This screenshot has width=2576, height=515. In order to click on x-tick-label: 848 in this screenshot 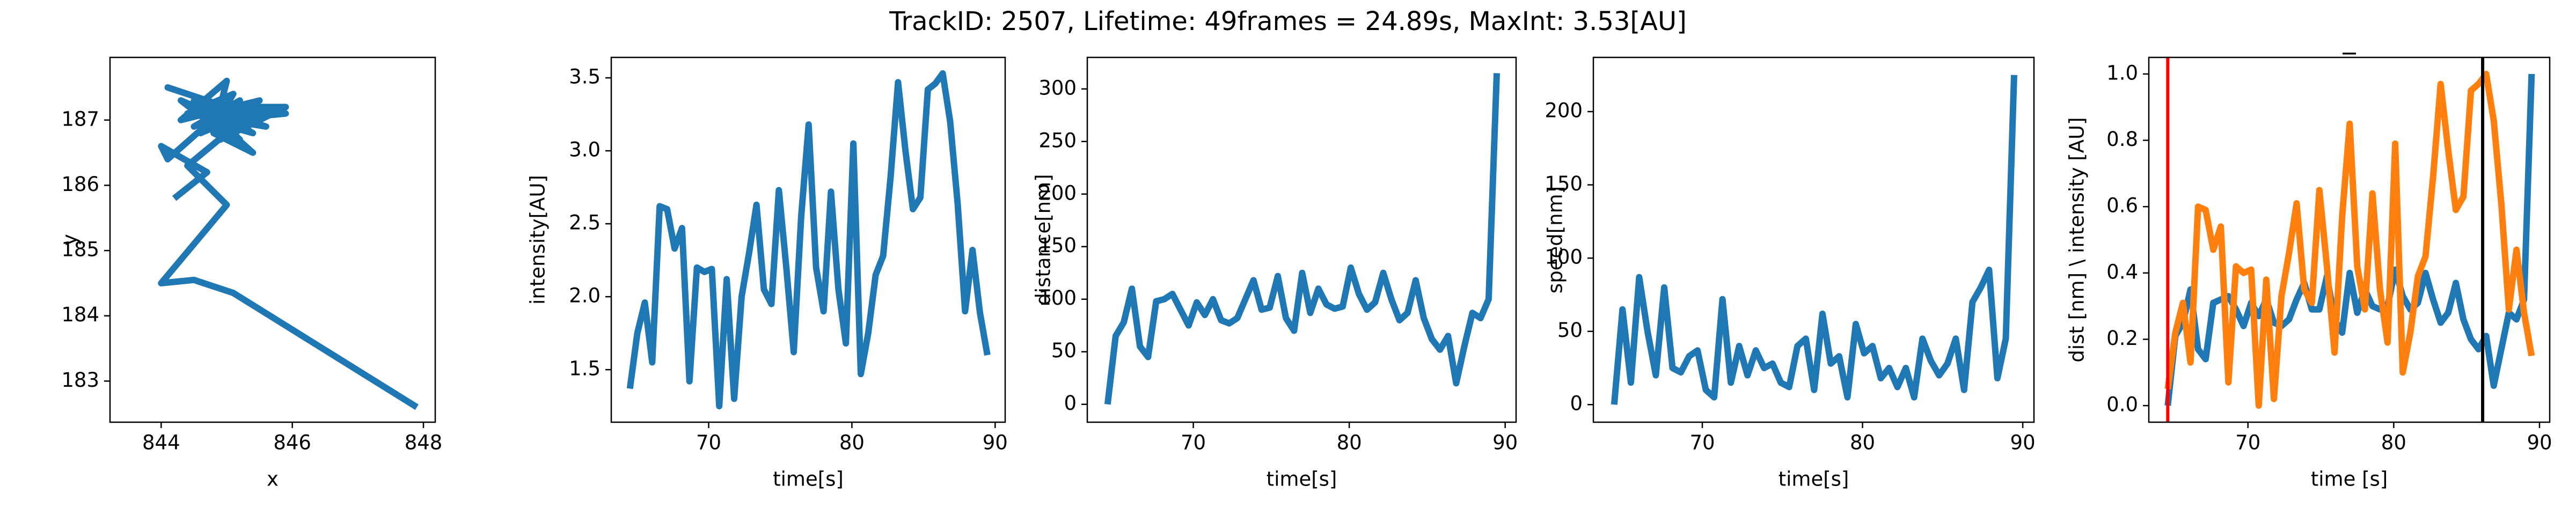, I will do `click(424, 442)`.